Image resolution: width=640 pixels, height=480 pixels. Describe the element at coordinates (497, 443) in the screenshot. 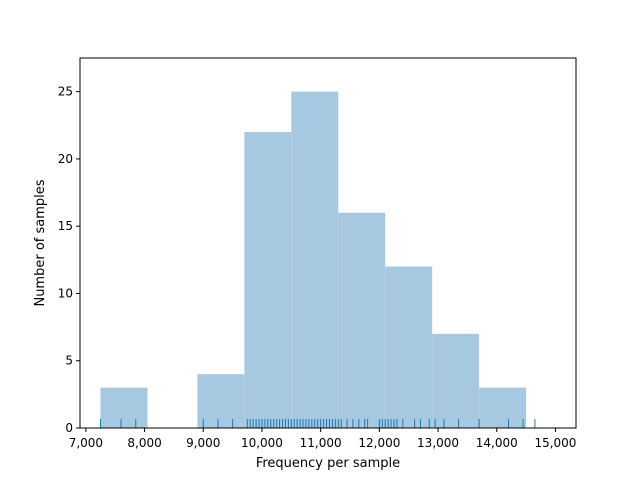

I see `x-tick-label: 14,000` at that location.